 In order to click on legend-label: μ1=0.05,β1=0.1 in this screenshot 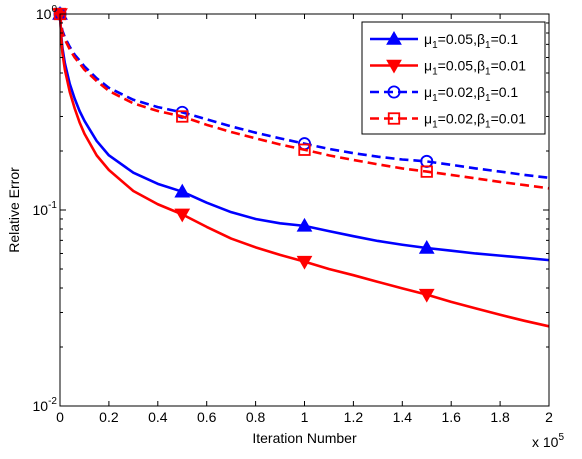, I will do `click(471, 41)`.